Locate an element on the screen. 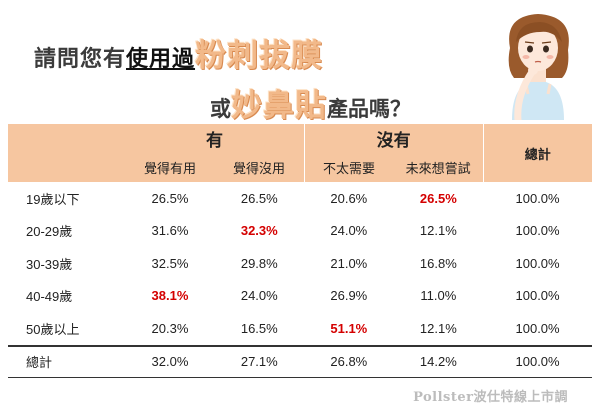 The height and width of the screenshot is (412, 600). row-label: 40-49歲 is located at coordinates (49, 297).